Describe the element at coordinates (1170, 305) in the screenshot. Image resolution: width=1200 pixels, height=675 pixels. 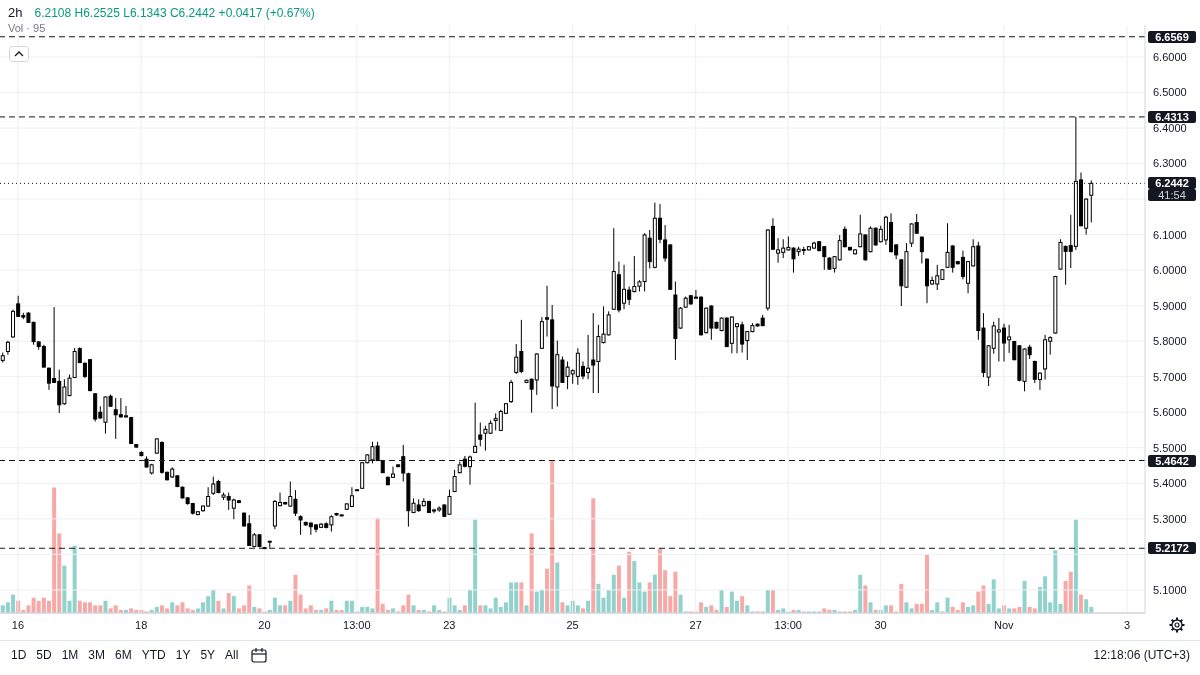
I see `y-tick-label: 5.9000` at that location.